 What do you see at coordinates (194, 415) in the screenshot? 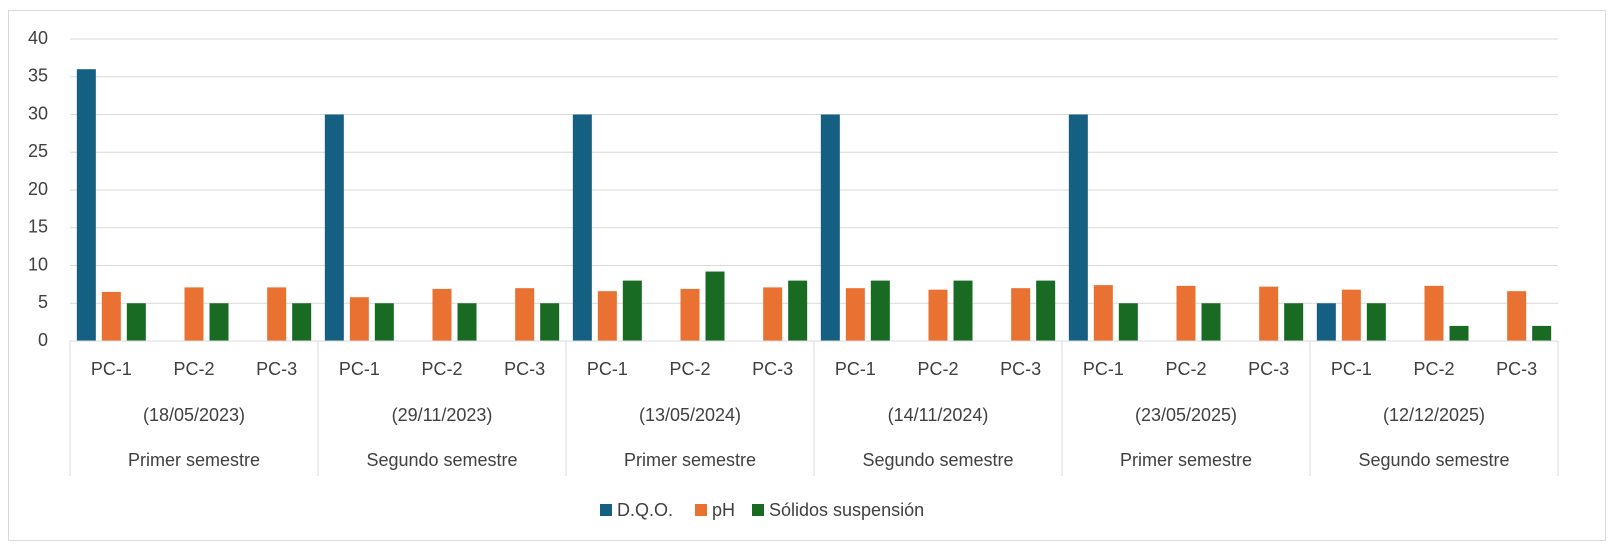
I see `group-label: (18/05/2023)` at bounding box center [194, 415].